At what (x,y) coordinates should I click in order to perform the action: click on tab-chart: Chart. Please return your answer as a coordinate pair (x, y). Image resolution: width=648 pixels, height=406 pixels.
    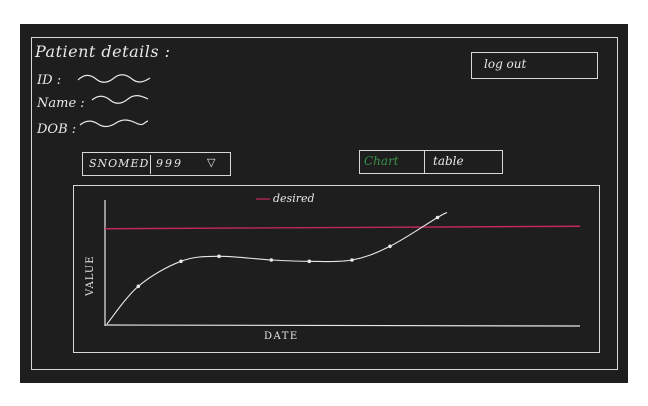
    Looking at the image, I should click on (392, 162).